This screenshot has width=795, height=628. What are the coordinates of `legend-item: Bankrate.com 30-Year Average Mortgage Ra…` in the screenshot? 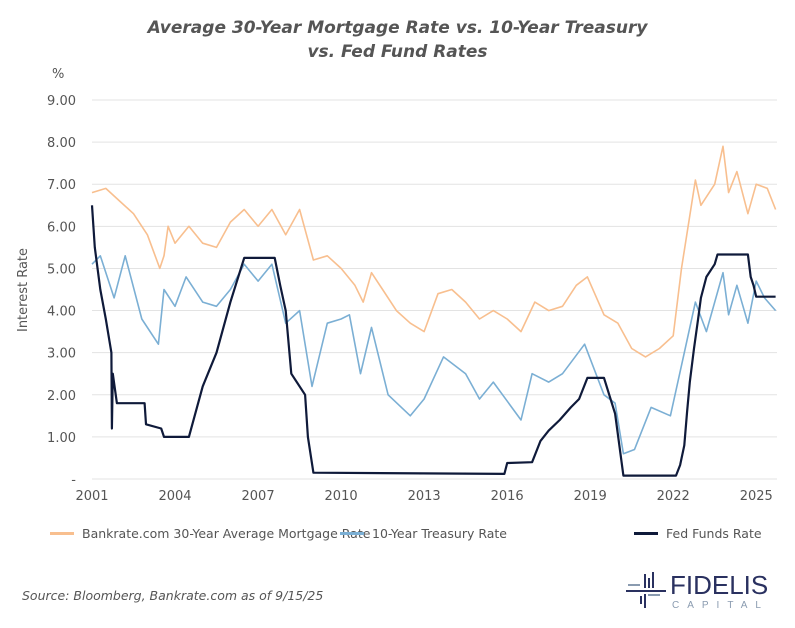 It's located at (210, 533).